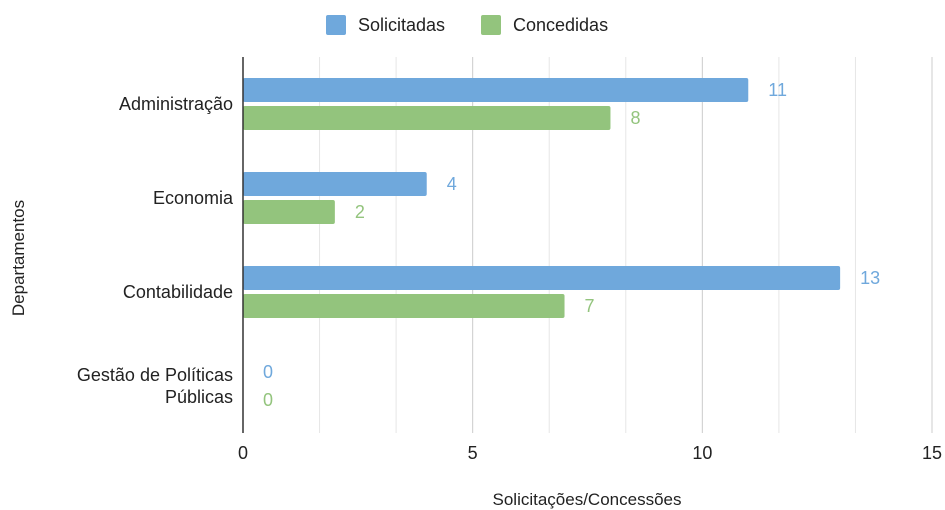 The width and height of the screenshot is (945, 510). Describe the element at coordinates (932, 453) in the screenshot. I see `x-tick-label: 15` at that location.